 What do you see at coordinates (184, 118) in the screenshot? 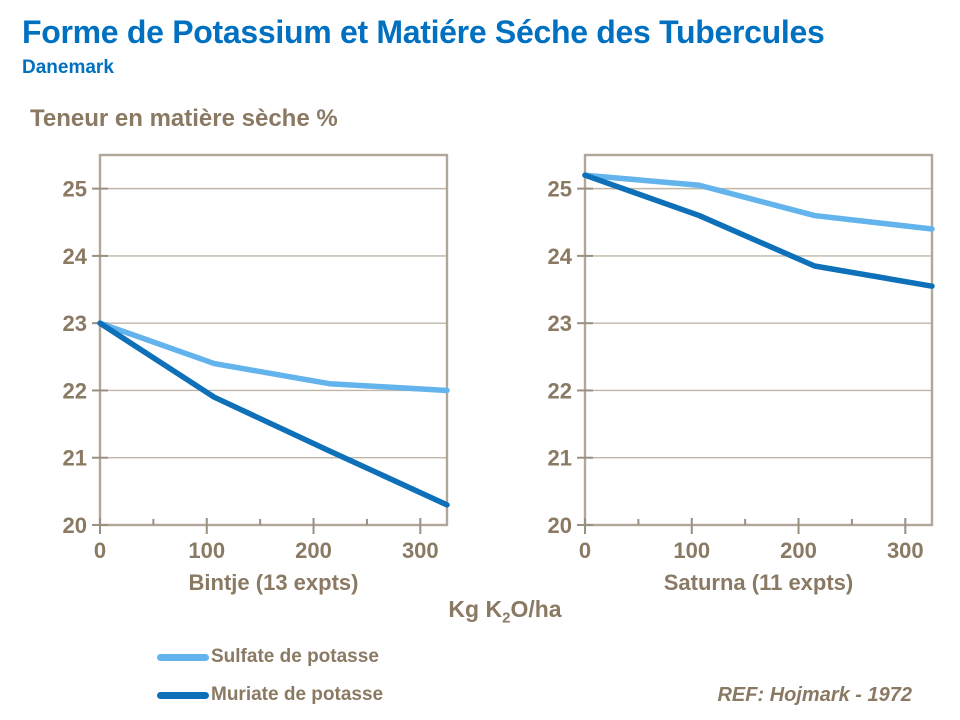
I see `y-axis-title: Teneur en matière sèche %` at bounding box center [184, 118].